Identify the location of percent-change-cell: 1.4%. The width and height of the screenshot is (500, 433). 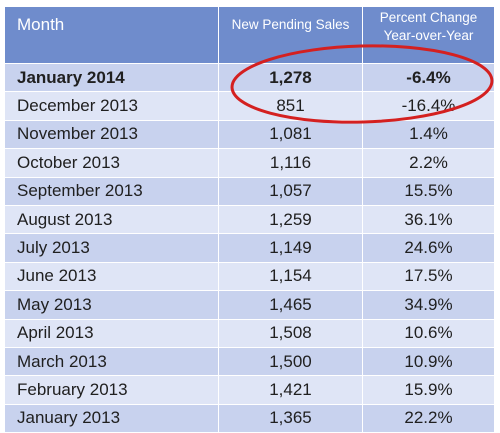
(428, 134).